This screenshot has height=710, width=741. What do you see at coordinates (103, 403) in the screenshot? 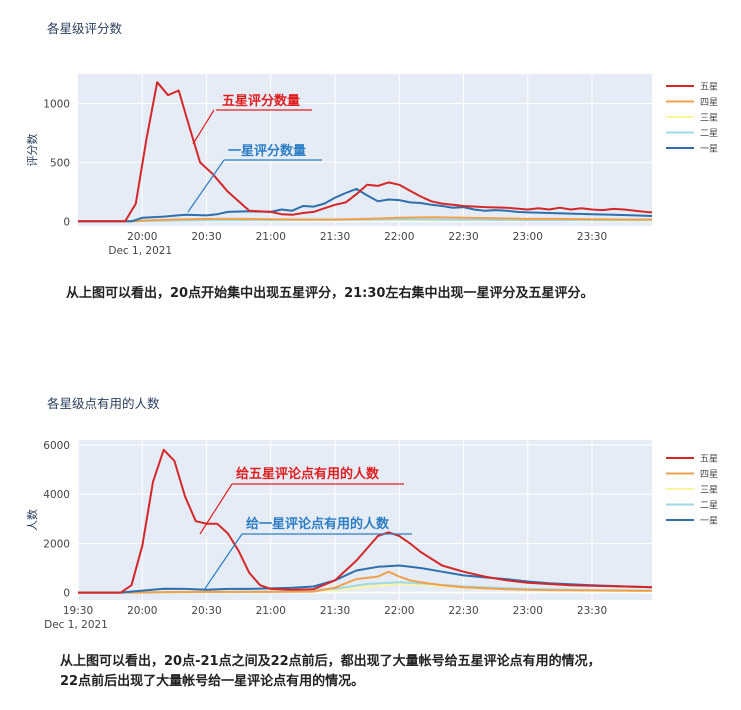
I see `chart2-title: 各星级点有用的人数` at bounding box center [103, 403].